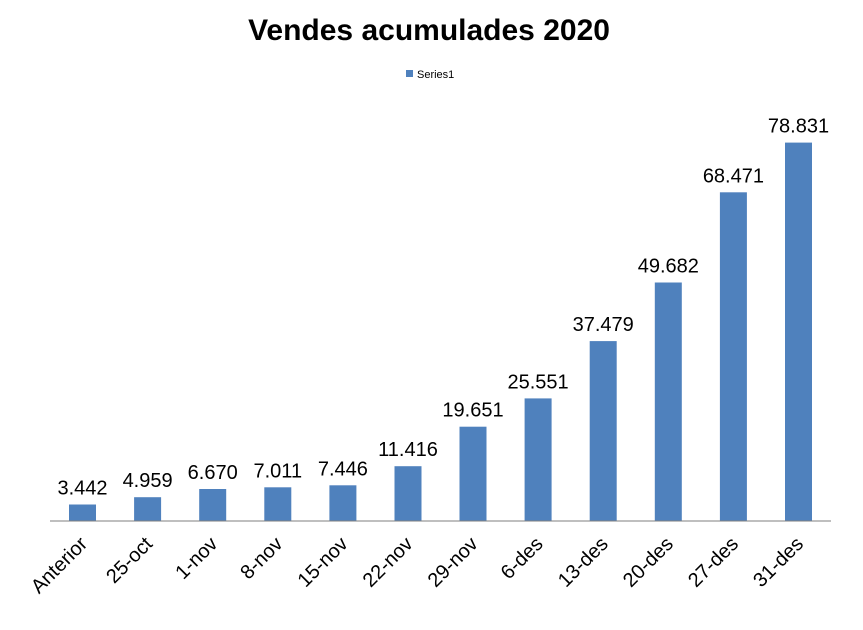  Describe the element at coordinates (409, 73) in the screenshot. I see `legend-swatch` at that location.